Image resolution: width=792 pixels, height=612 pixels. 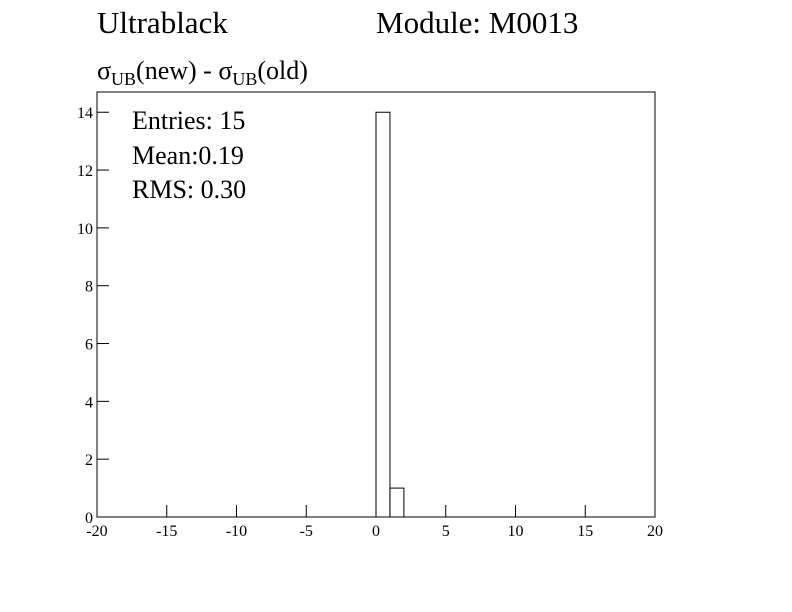 What do you see at coordinates (655, 531) in the screenshot?
I see `x-tick-label: 20` at bounding box center [655, 531].